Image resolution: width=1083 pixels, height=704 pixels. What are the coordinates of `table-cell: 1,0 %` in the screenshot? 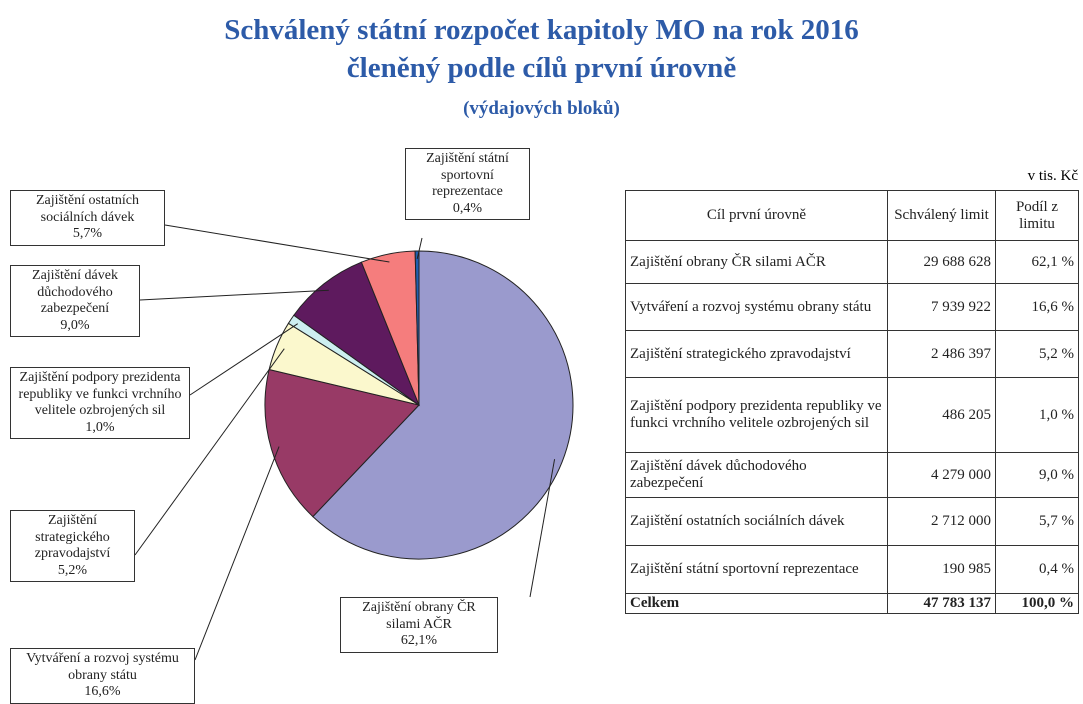 It's located at (1037, 415).